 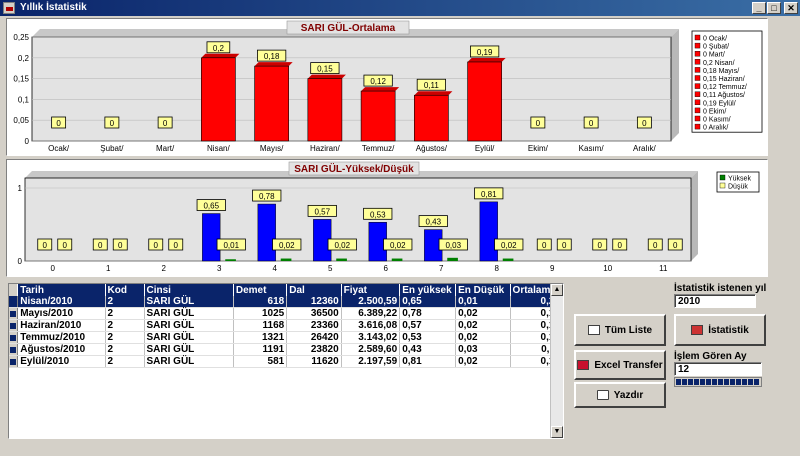 What do you see at coordinates (314, 361) in the screenshot?
I see `cell-dal: 11620` at bounding box center [314, 361].